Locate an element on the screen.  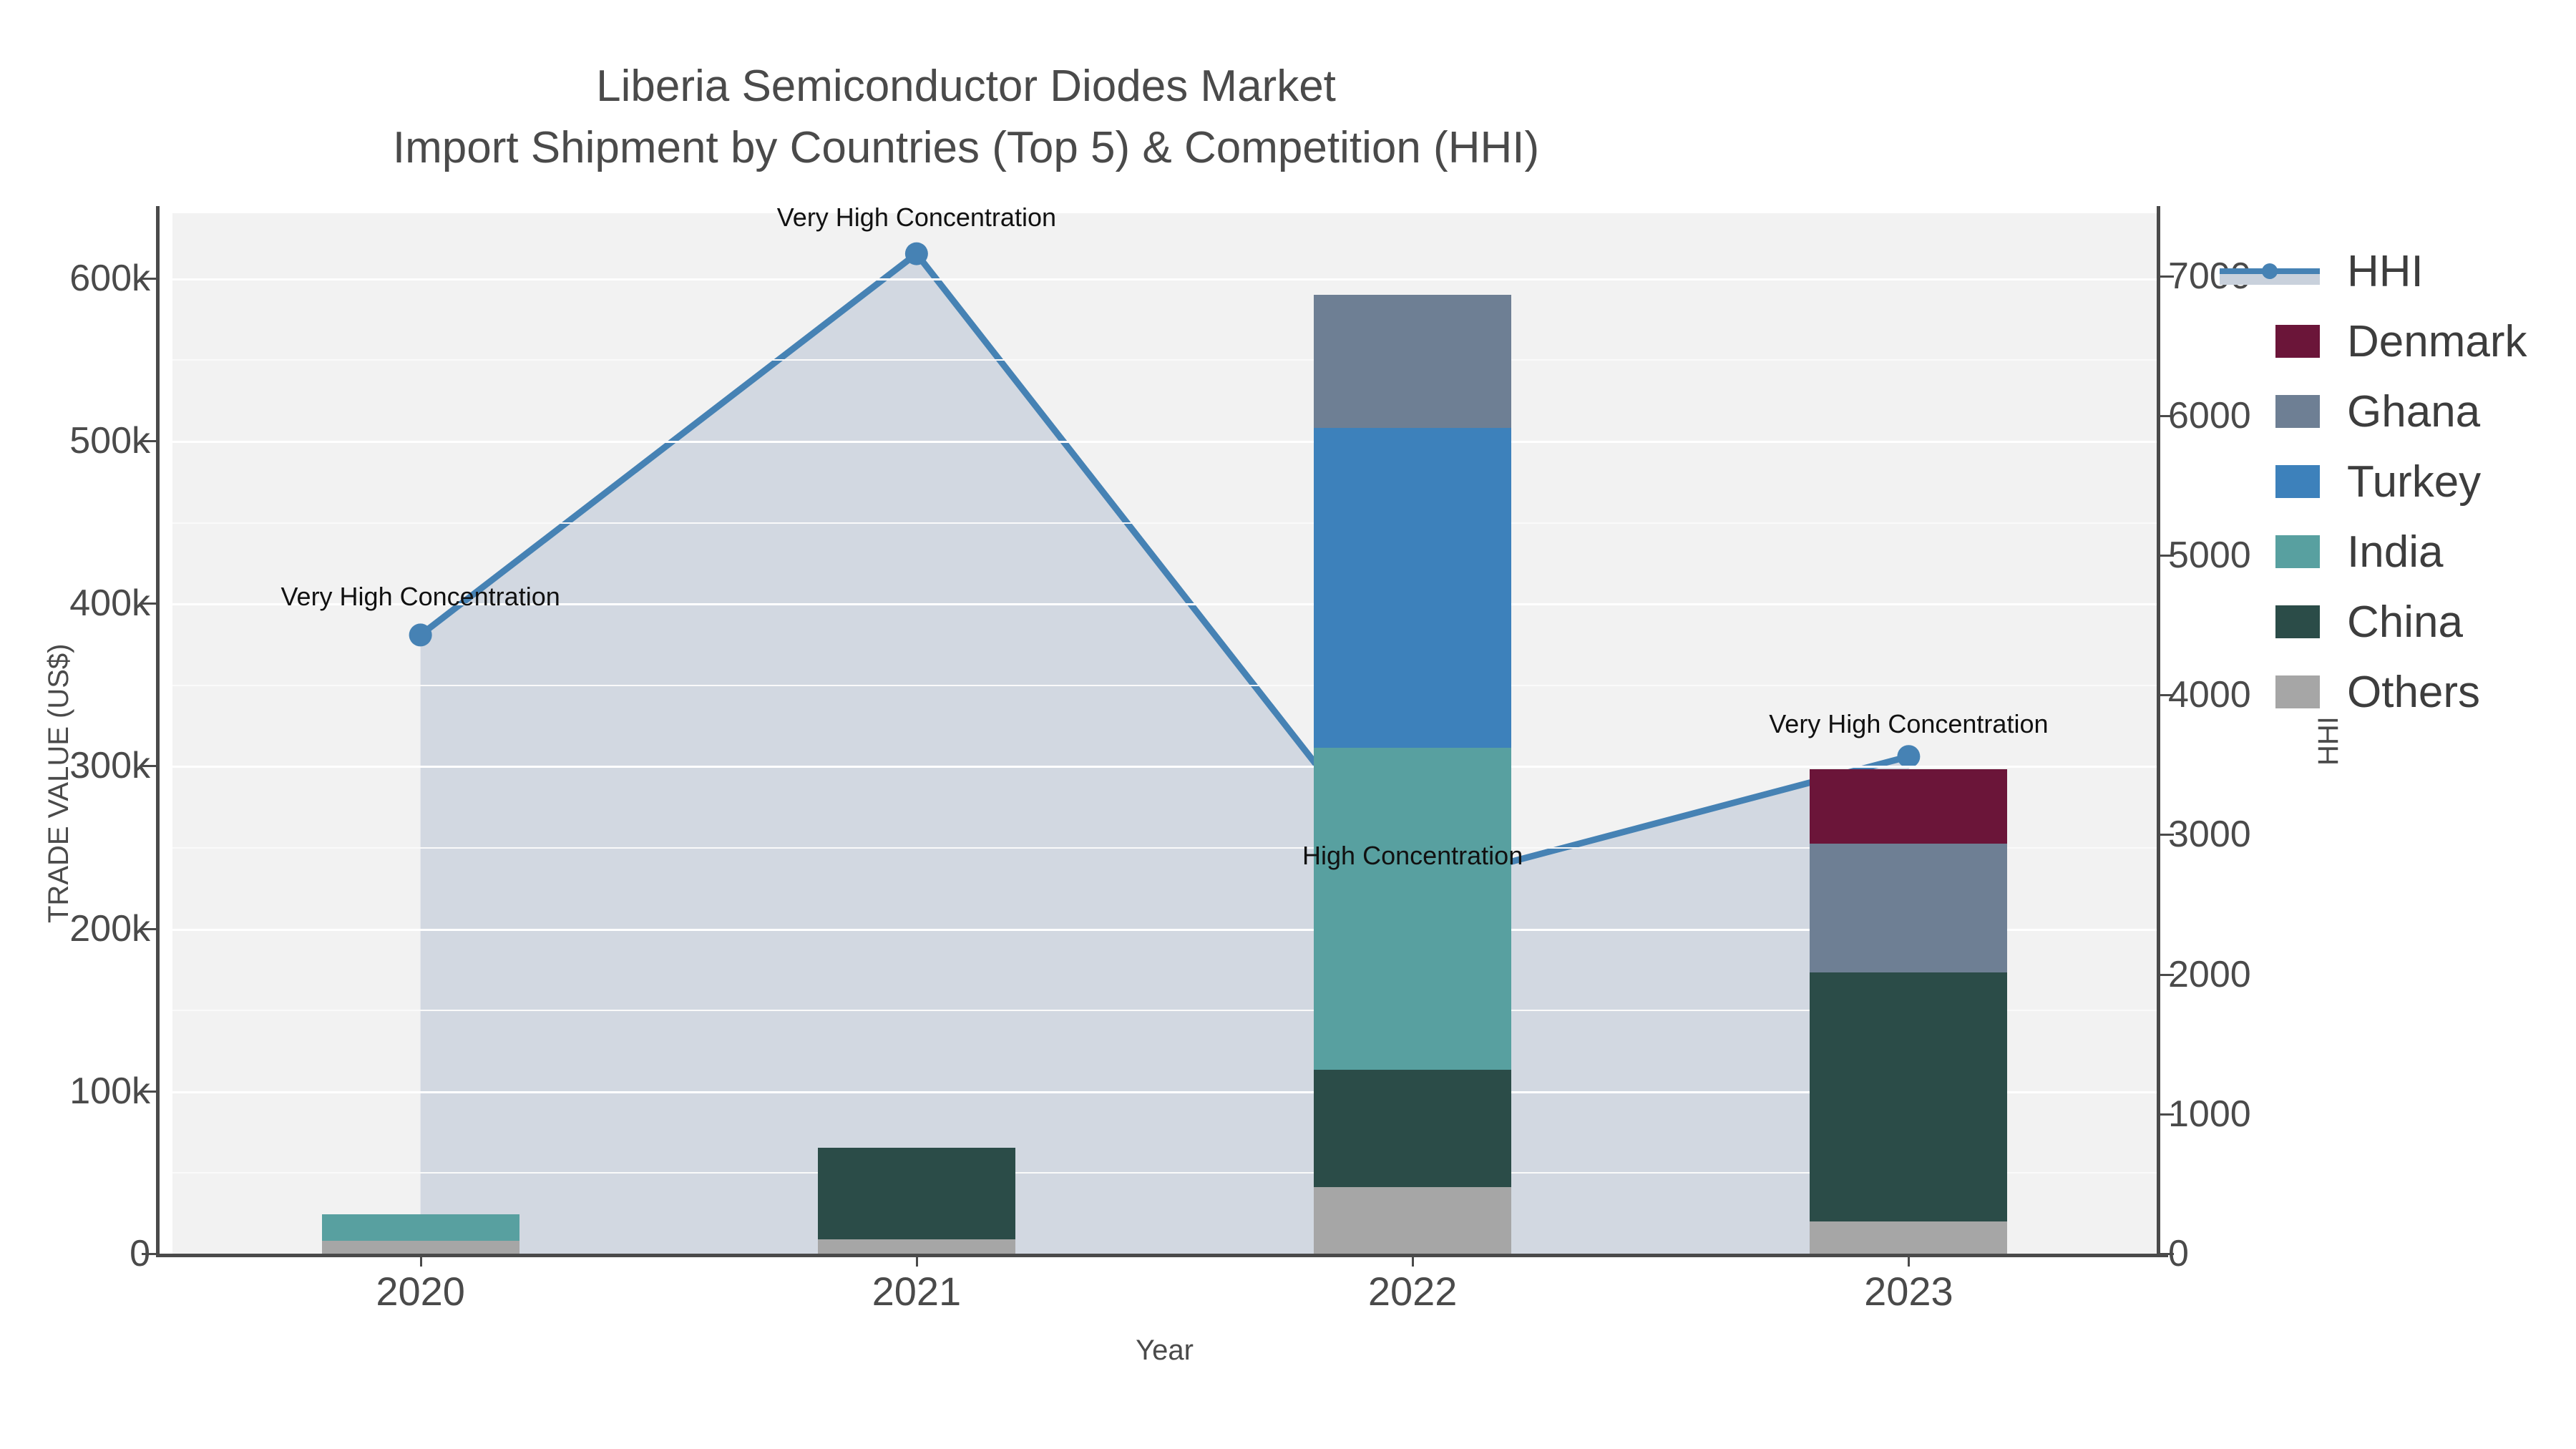
y-axis-right-tick: 6000 is located at coordinates (2209, 415).